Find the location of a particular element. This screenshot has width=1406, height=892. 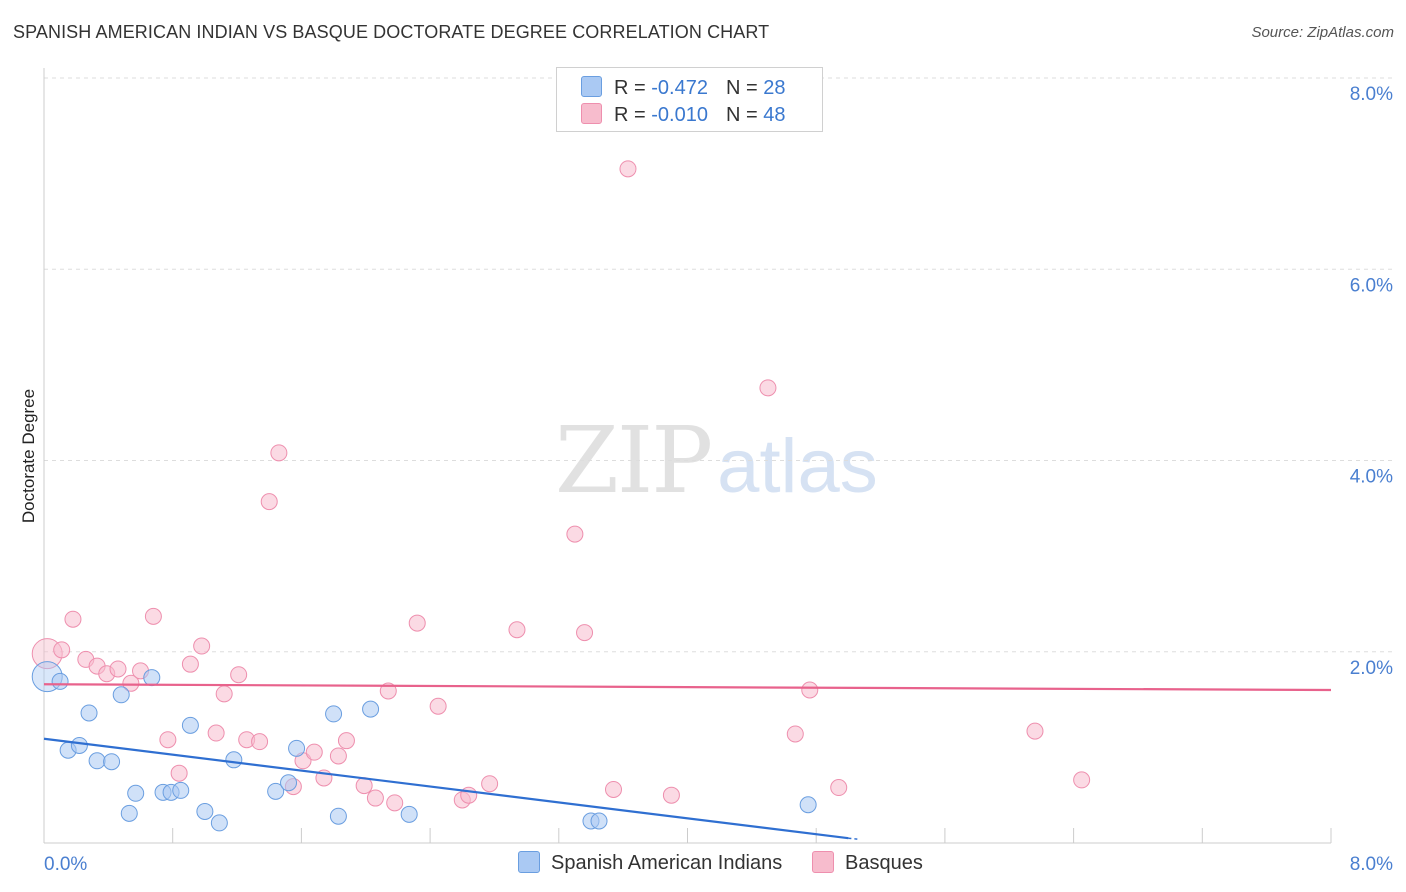

trend-extension is located at coordinates (853, 838).